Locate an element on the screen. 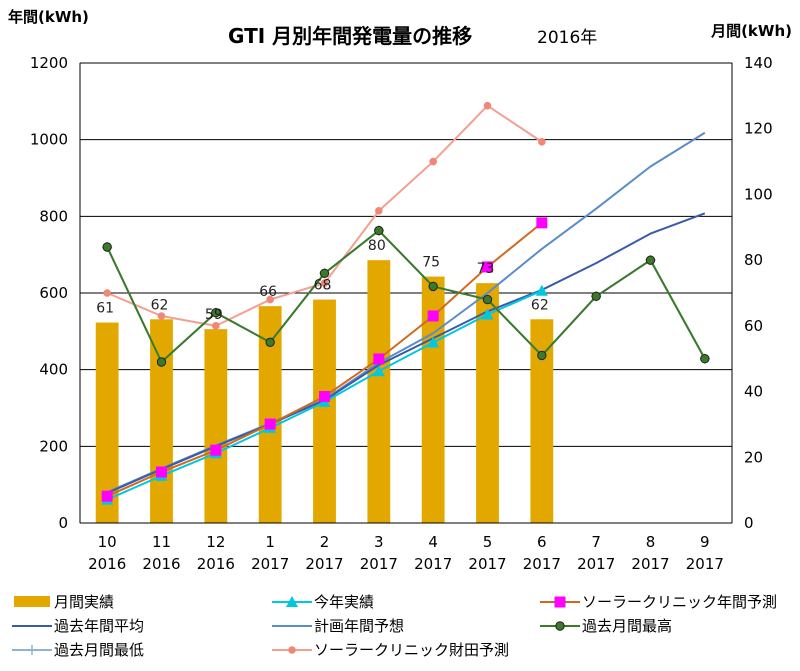  legend-label: 過去月間最高 is located at coordinates (627, 626).